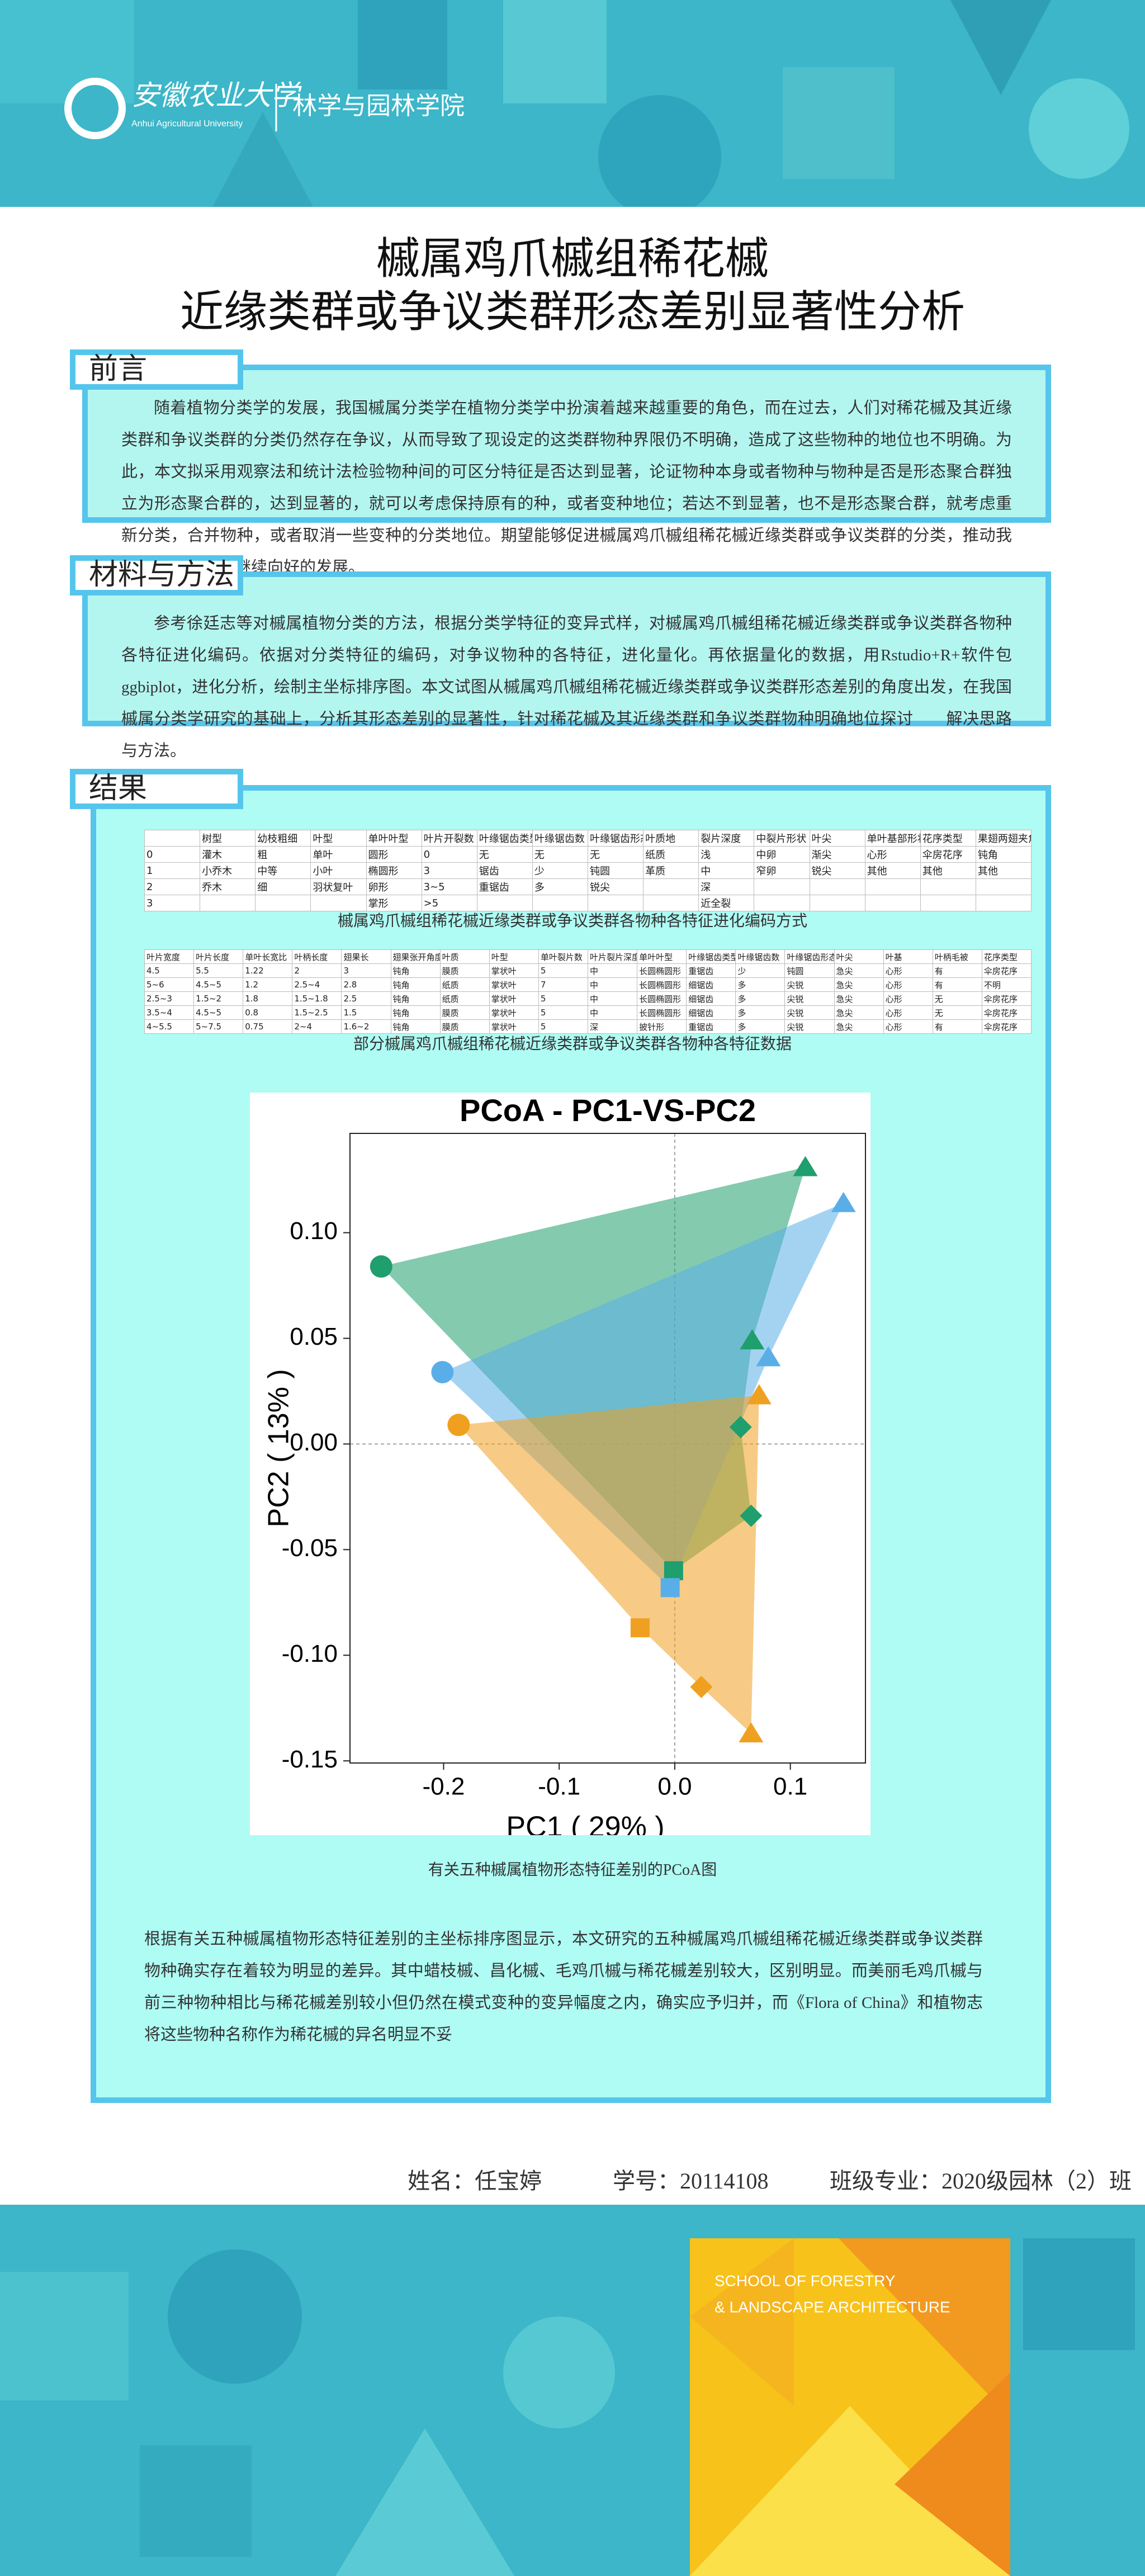 The width and height of the screenshot is (1145, 2576). What do you see at coordinates (504, 886) in the screenshot?
I see `table-cell: 重锯齿` at bounding box center [504, 886].